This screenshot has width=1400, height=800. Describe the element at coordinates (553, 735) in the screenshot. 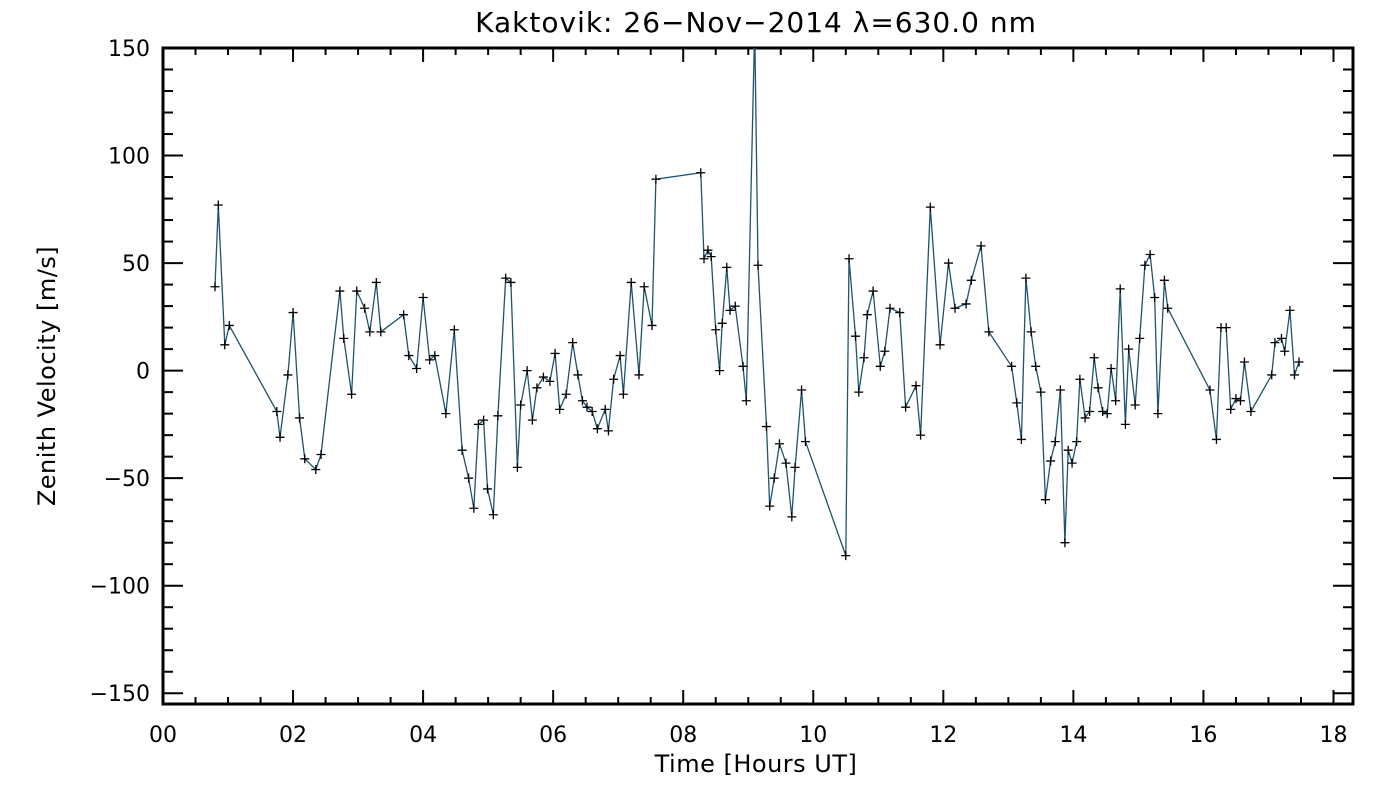

I see `x-tick-label: 06` at that location.